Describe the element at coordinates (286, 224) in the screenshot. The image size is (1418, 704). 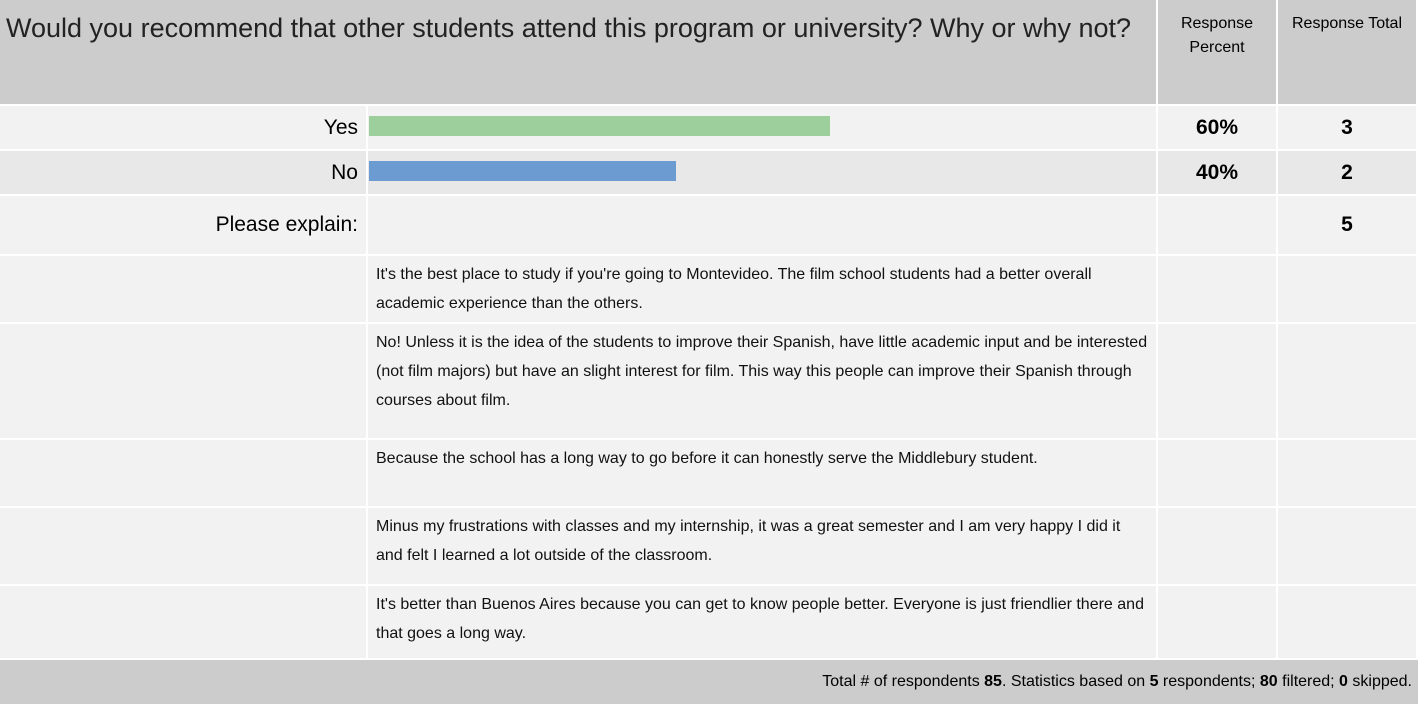
I see `explain-text: Please explain:` at that location.